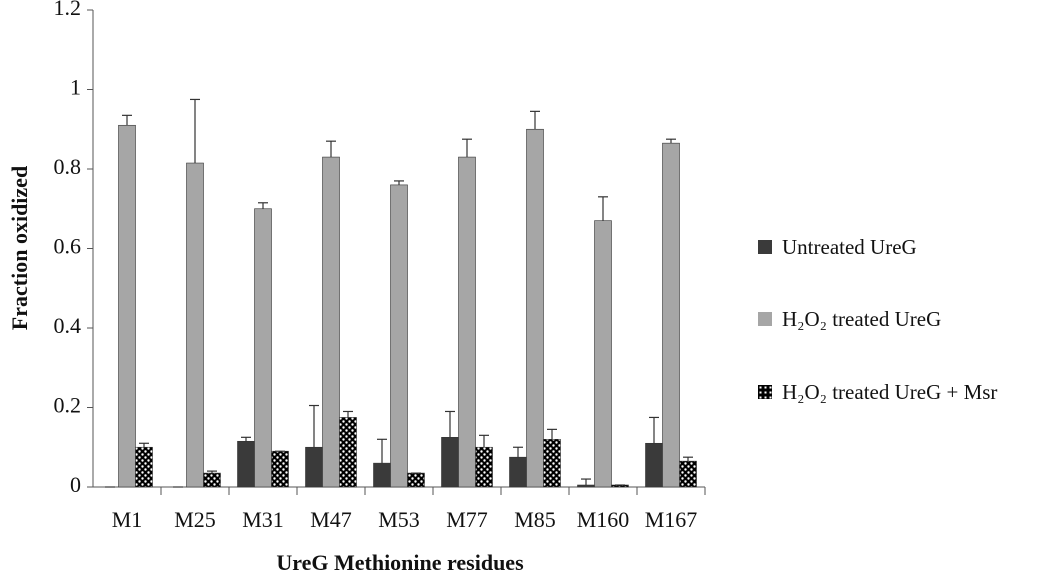 Image resolution: width=1050 pixels, height=577 pixels. What do you see at coordinates (331, 519) in the screenshot?
I see `x-tick-label: M47` at bounding box center [331, 519].